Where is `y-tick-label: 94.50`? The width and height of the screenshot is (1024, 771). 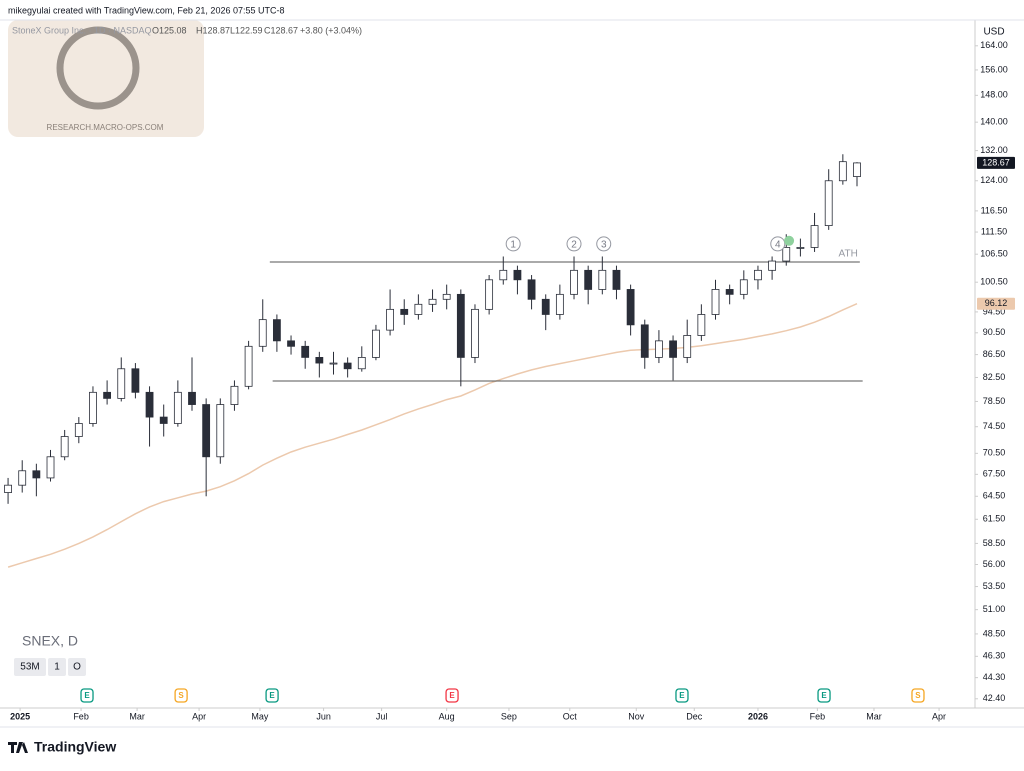 y-tick-label: 94.50 is located at coordinates (994, 311).